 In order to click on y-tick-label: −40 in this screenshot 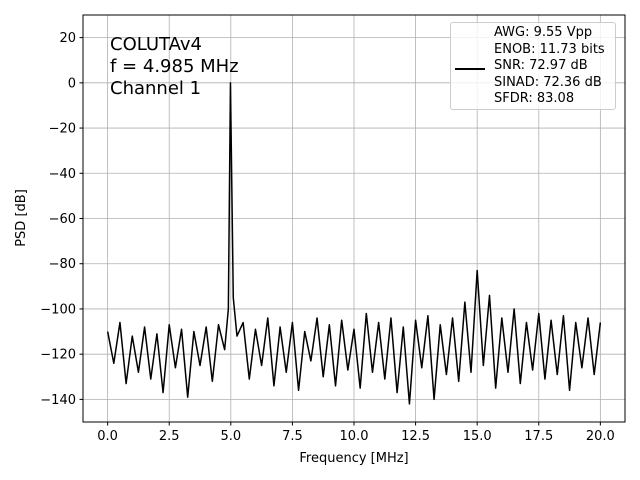, I will do `click(62, 174)`.